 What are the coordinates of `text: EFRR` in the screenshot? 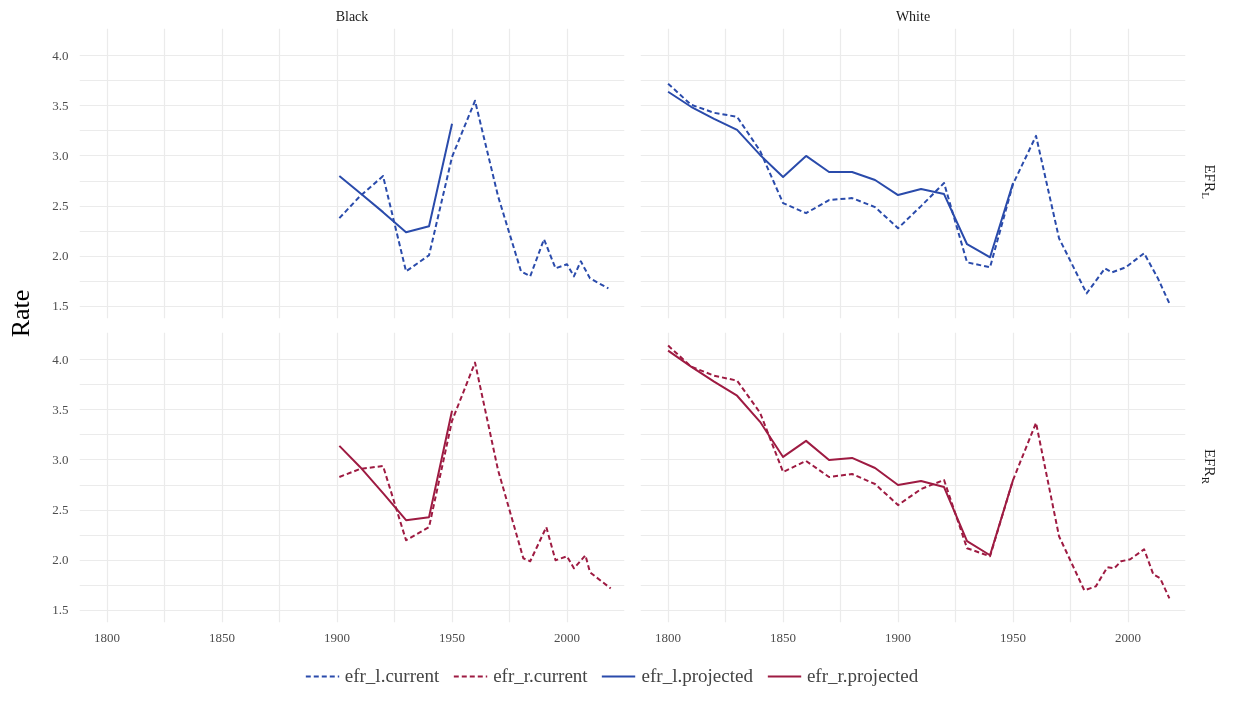 It's located at (1208, 466).